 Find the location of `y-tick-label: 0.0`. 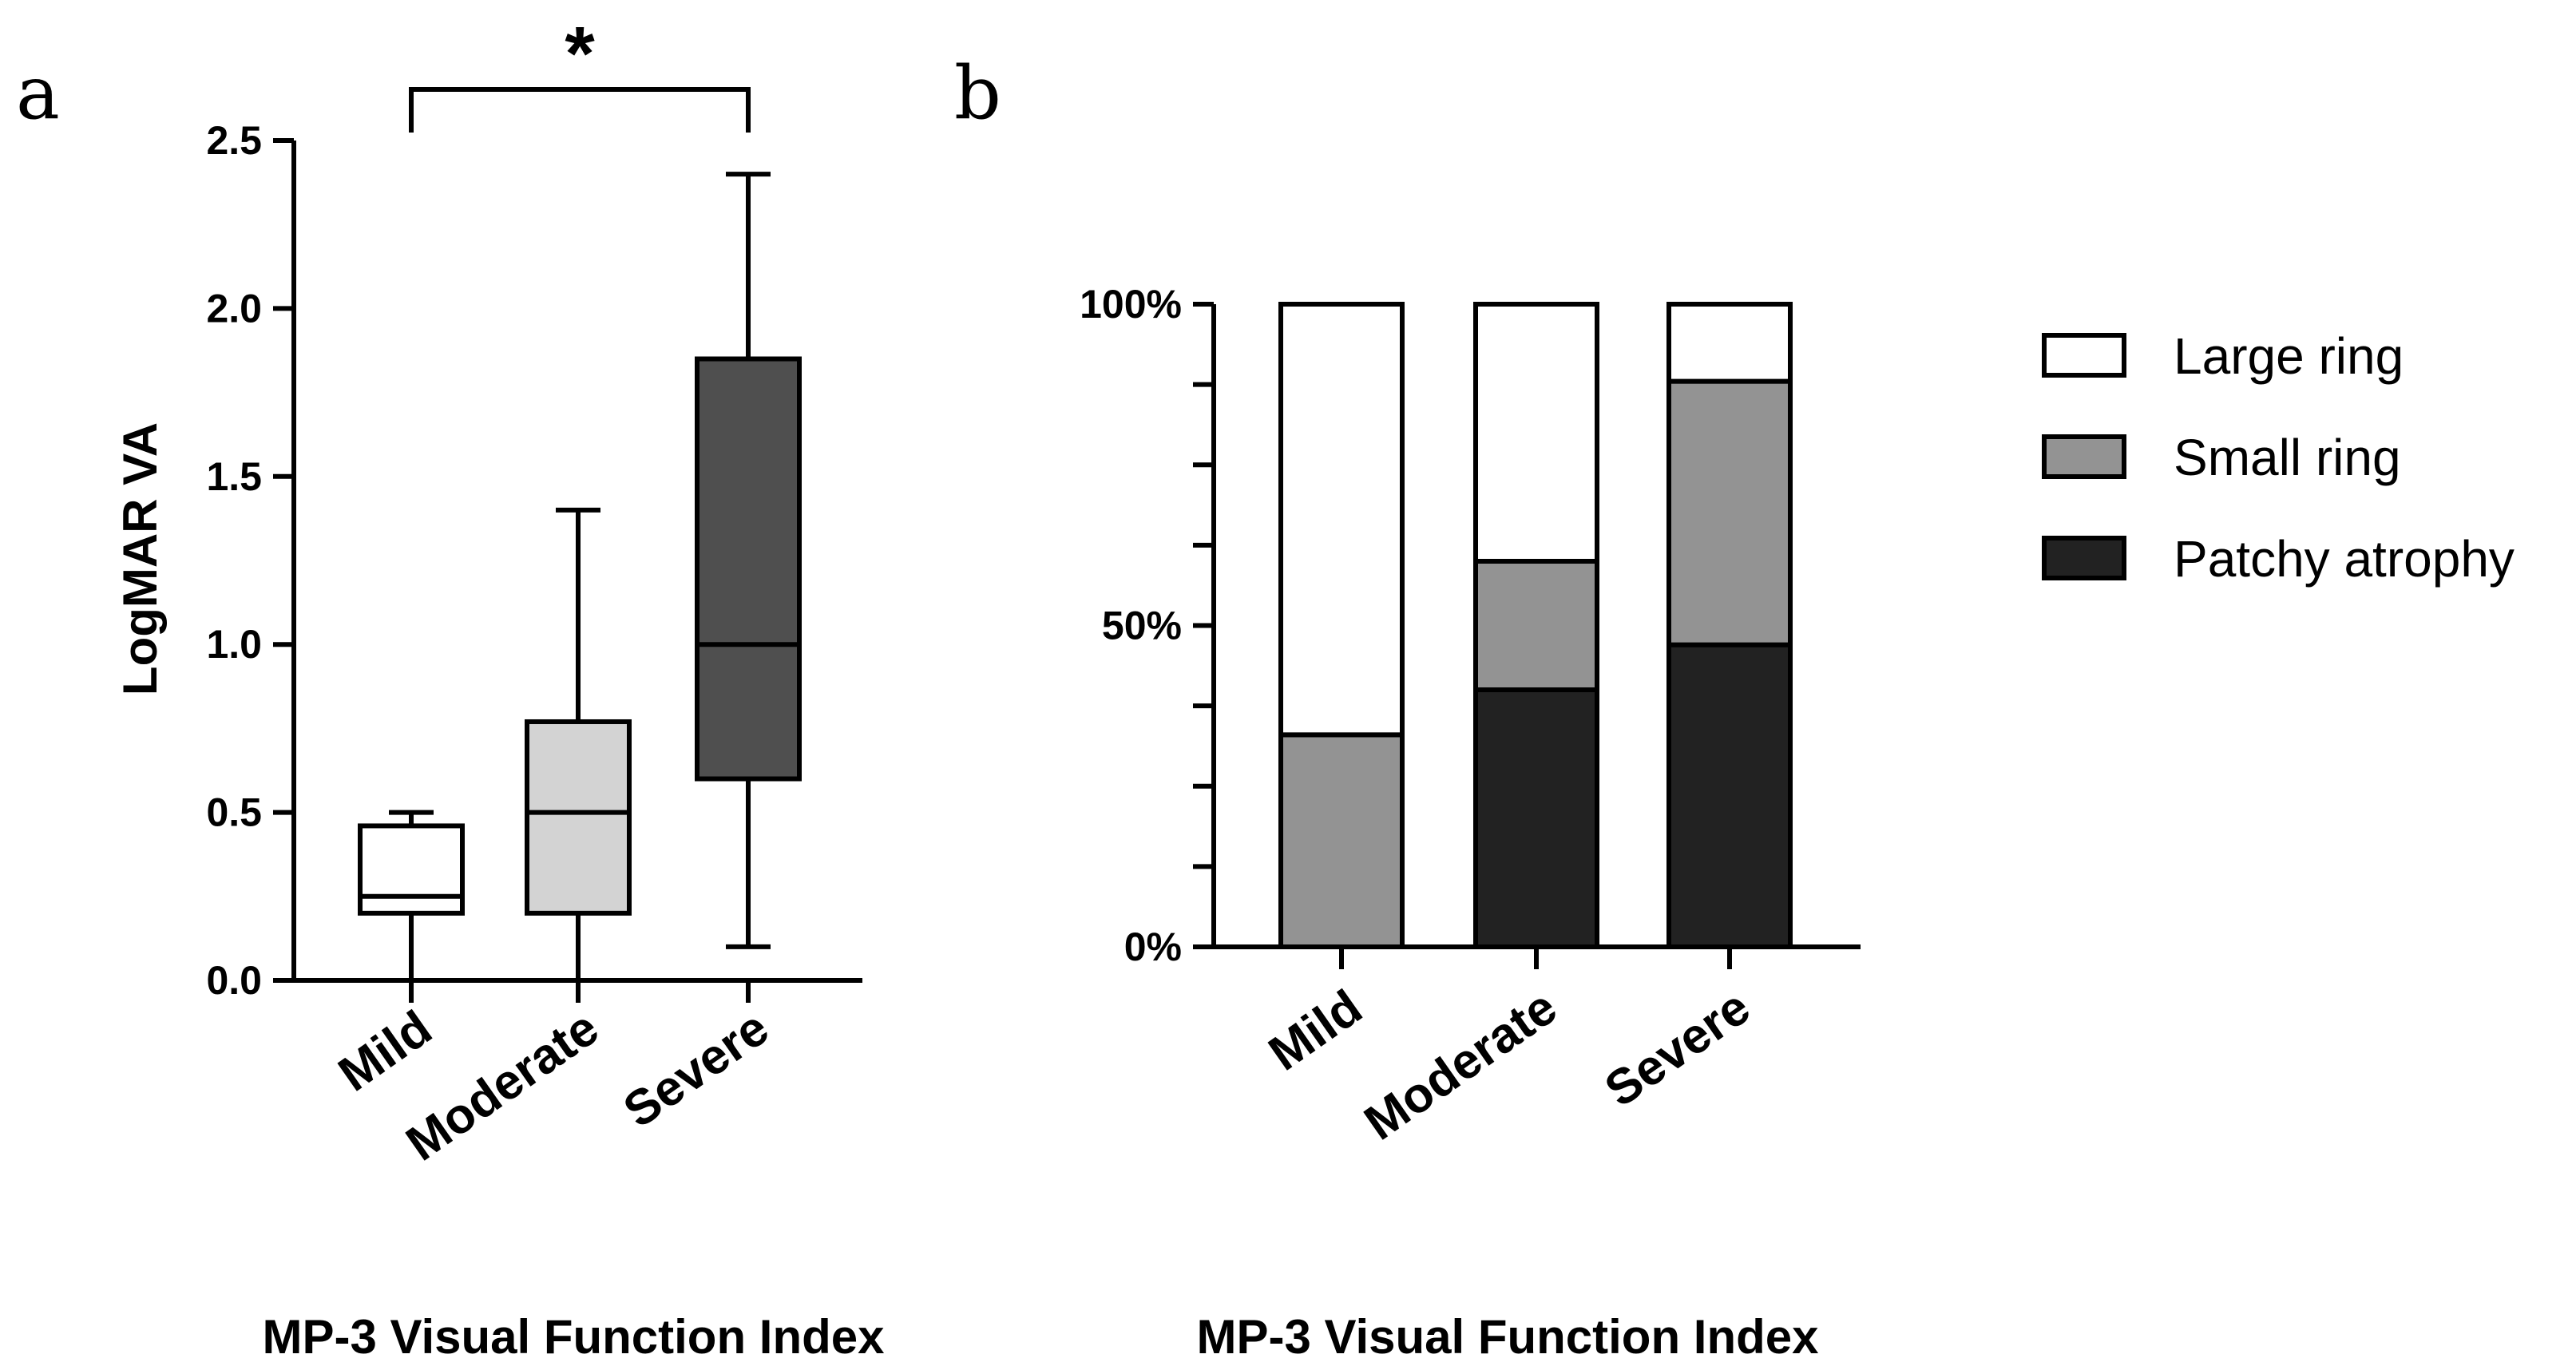

y-tick-label: 0.0 is located at coordinates (234, 980).